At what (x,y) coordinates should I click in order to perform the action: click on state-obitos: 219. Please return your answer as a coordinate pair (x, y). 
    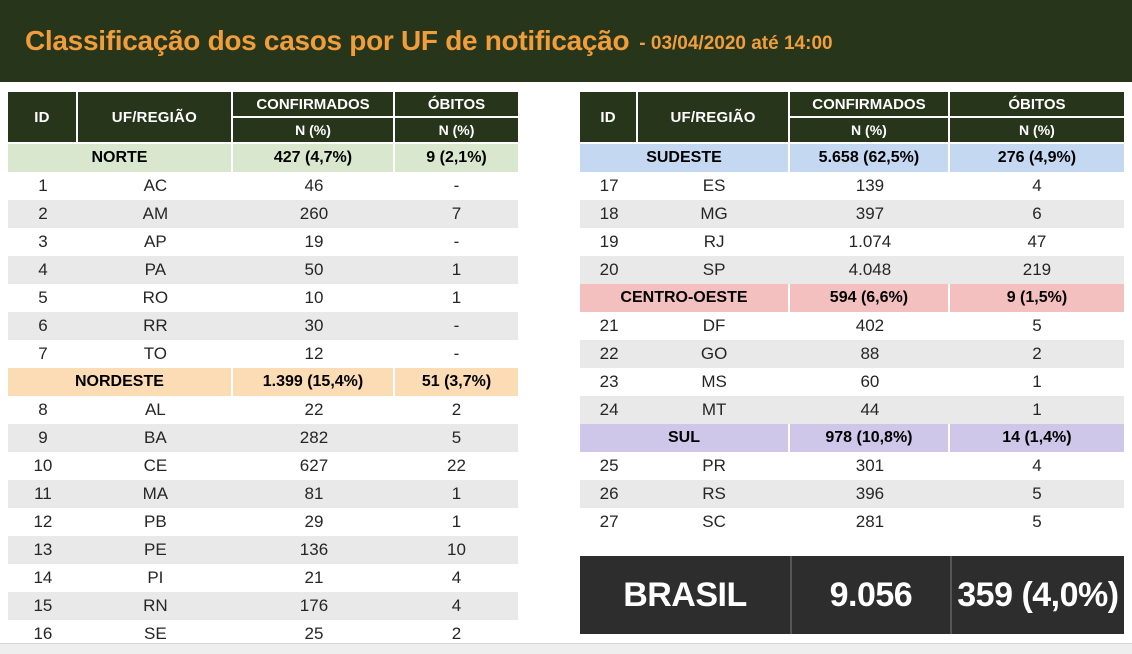
    Looking at the image, I should click on (1037, 269).